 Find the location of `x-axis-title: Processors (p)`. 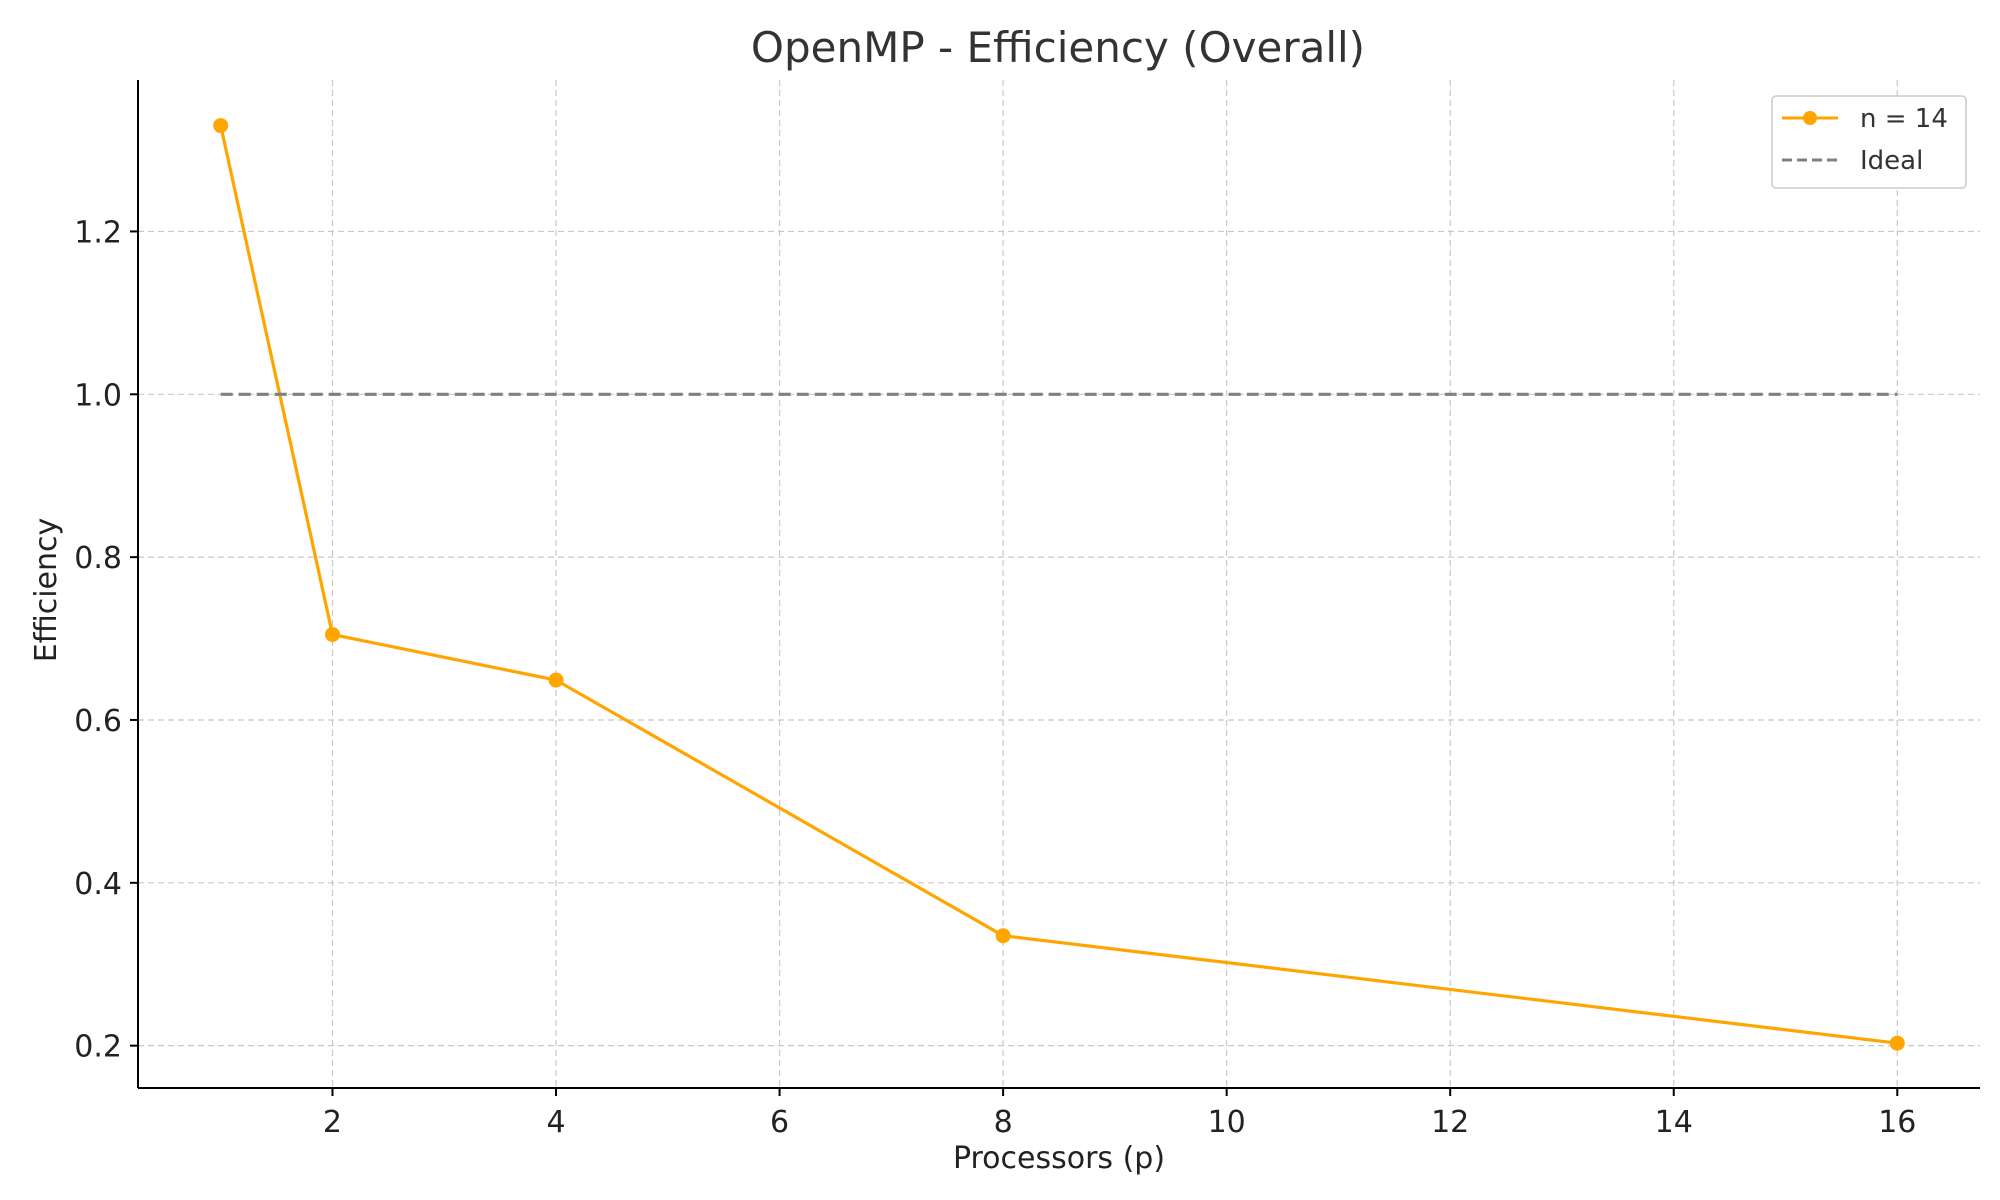

x-axis-title: Processors (p) is located at coordinates (1059, 1158).